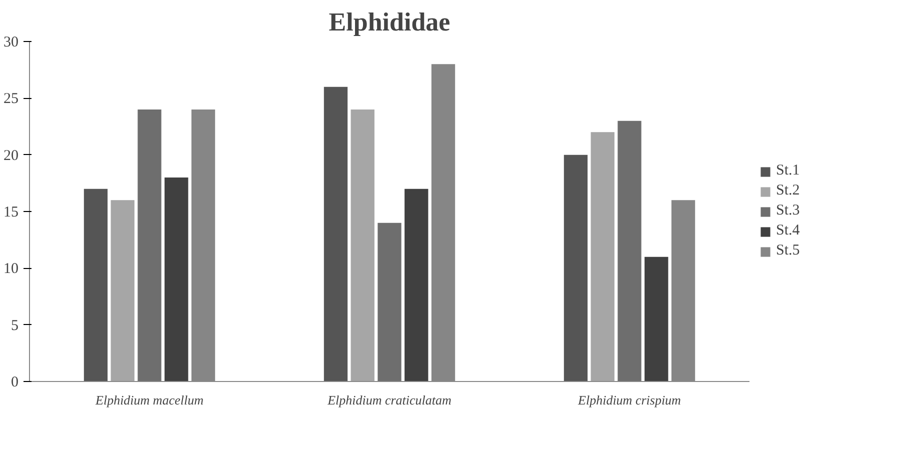  Describe the element at coordinates (149, 400) in the screenshot. I see `x-tick-label: Elphidium macellum` at that location.